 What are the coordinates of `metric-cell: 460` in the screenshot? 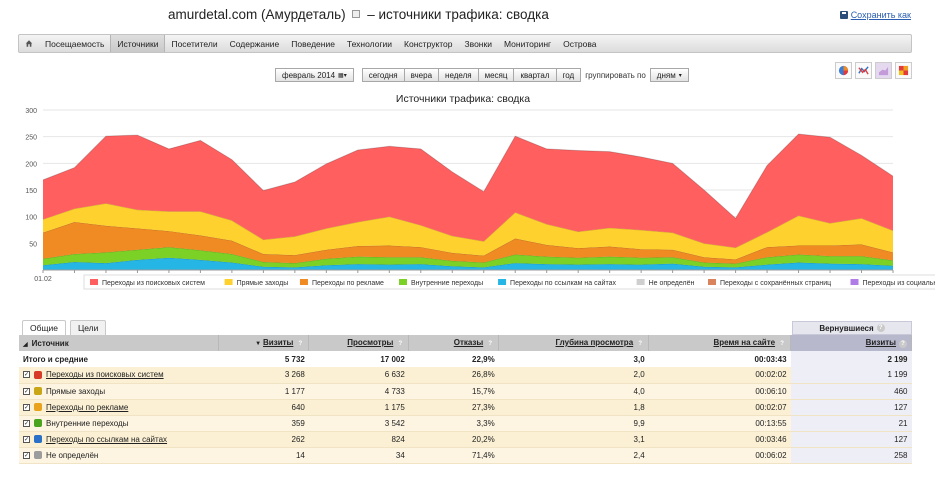 It's located at (851, 391).